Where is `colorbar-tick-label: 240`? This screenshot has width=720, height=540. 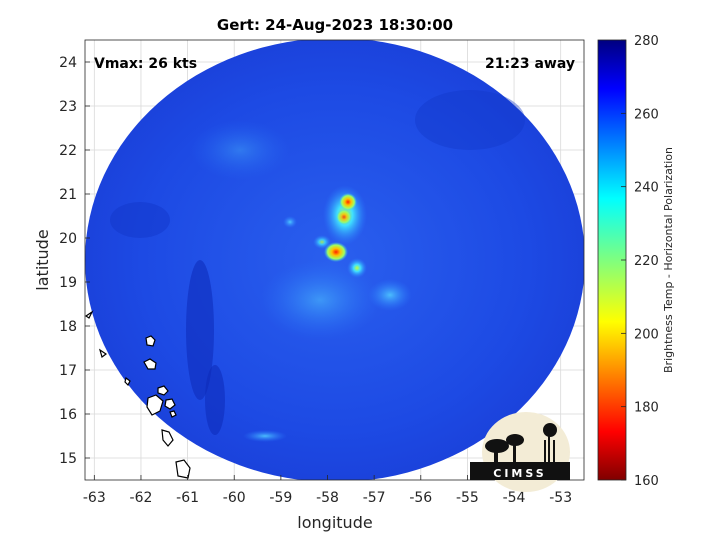
colorbar-tick-label: 240 is located at coordinates (646, 188).